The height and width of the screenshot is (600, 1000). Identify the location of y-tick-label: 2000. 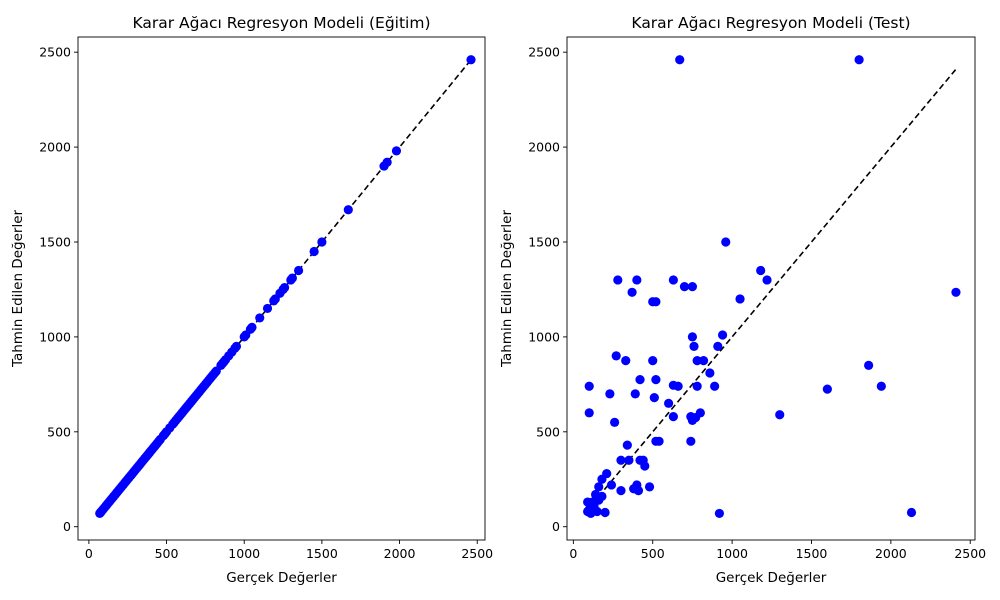
(55, 147).